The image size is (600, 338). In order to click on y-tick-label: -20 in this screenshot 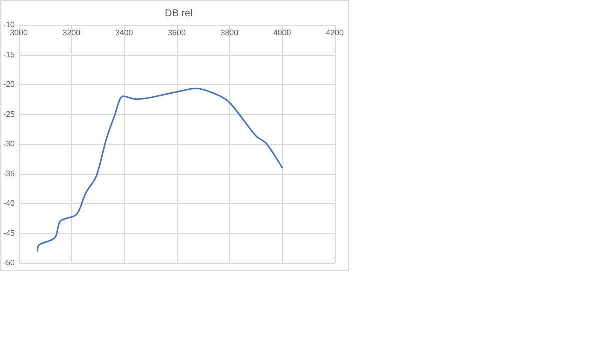, I will do `click(9, 84)`.